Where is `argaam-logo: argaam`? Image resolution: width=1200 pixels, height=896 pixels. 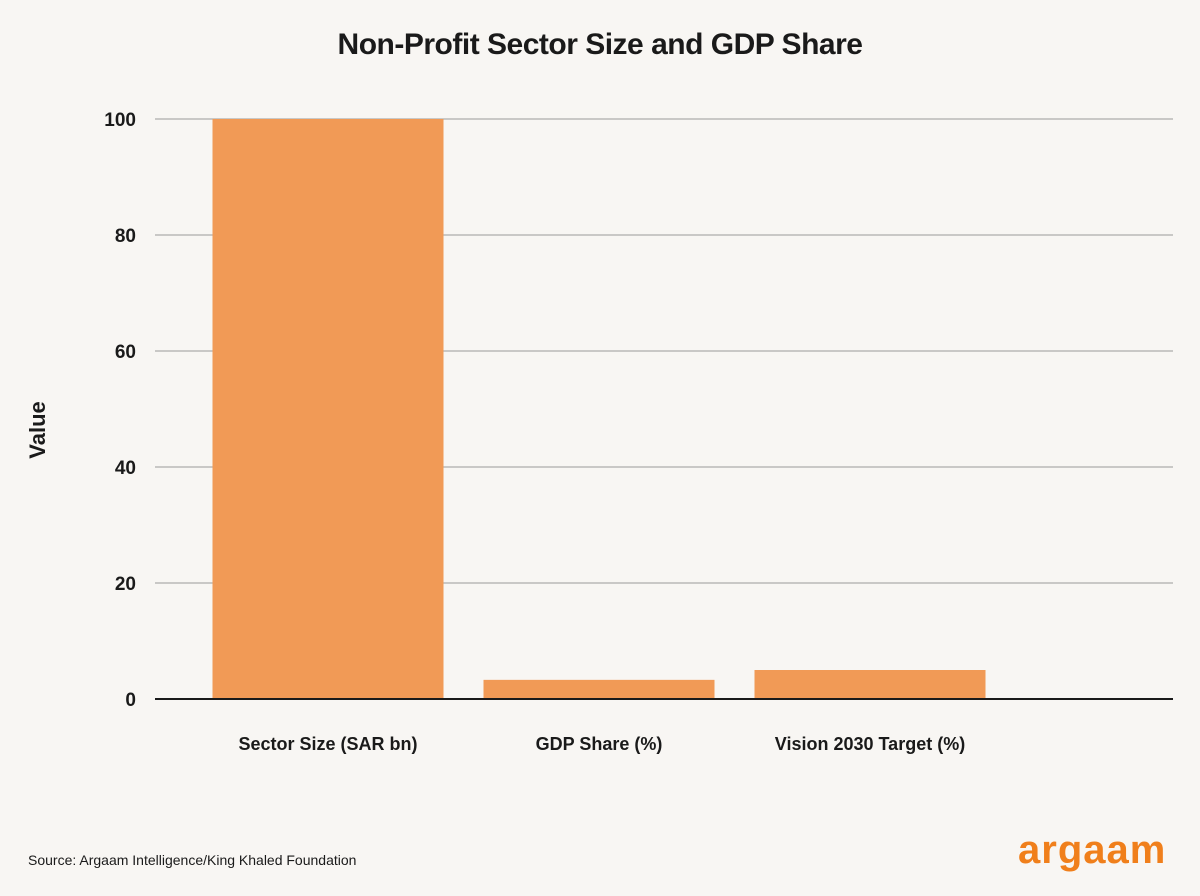
argaam-logo: argaam is located at coordinates (1092, 850).